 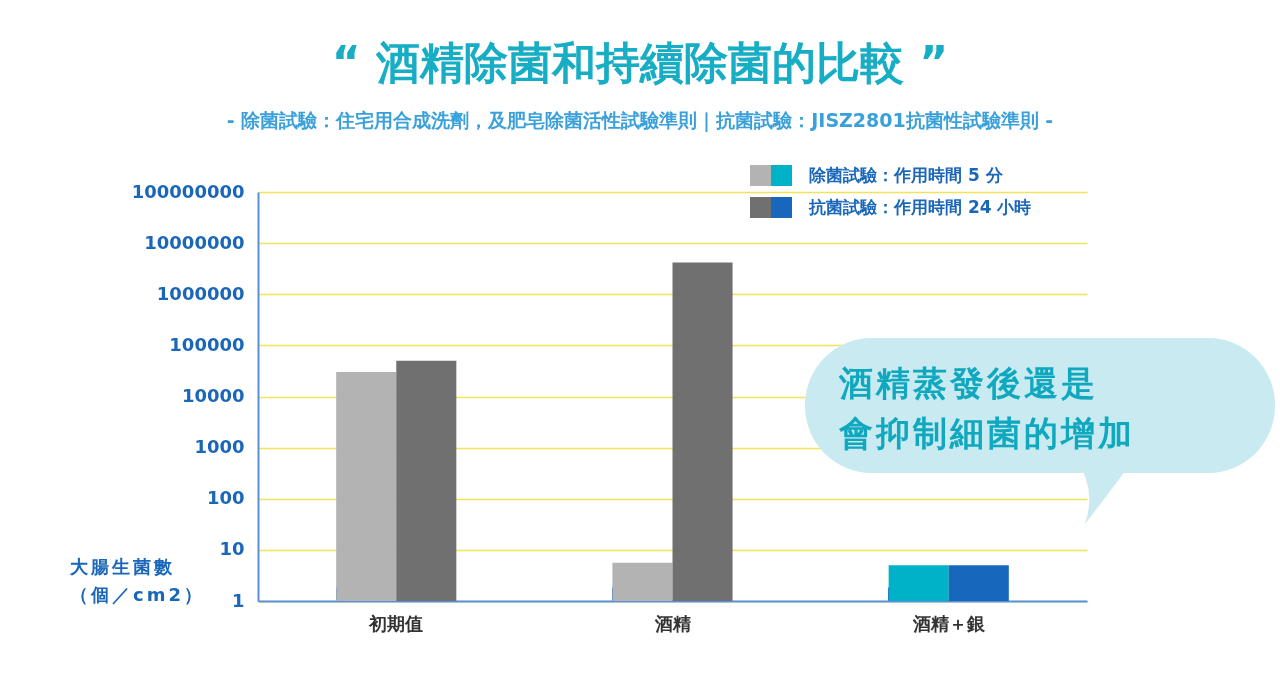 What do you see at coordinates (987, 433) in the screenshot?
I see `annotation: 會抑制細菌的增加` at bounding box center [987, 433].